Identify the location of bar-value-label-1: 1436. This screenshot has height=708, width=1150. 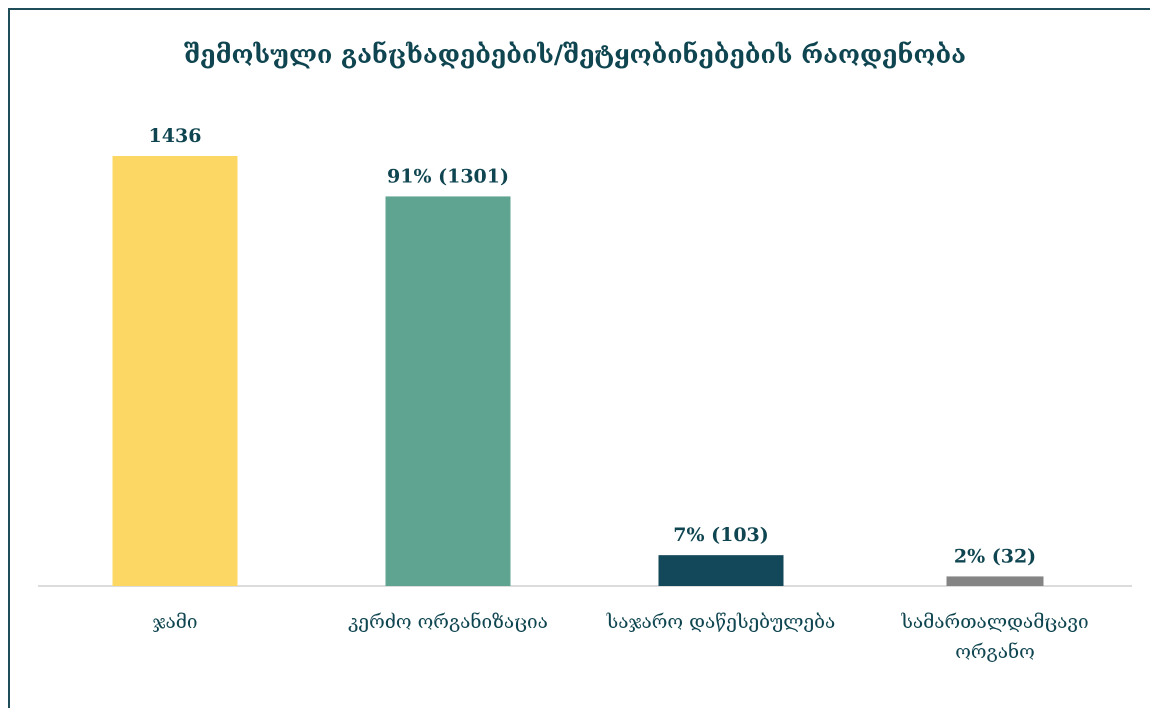
(175, 136).